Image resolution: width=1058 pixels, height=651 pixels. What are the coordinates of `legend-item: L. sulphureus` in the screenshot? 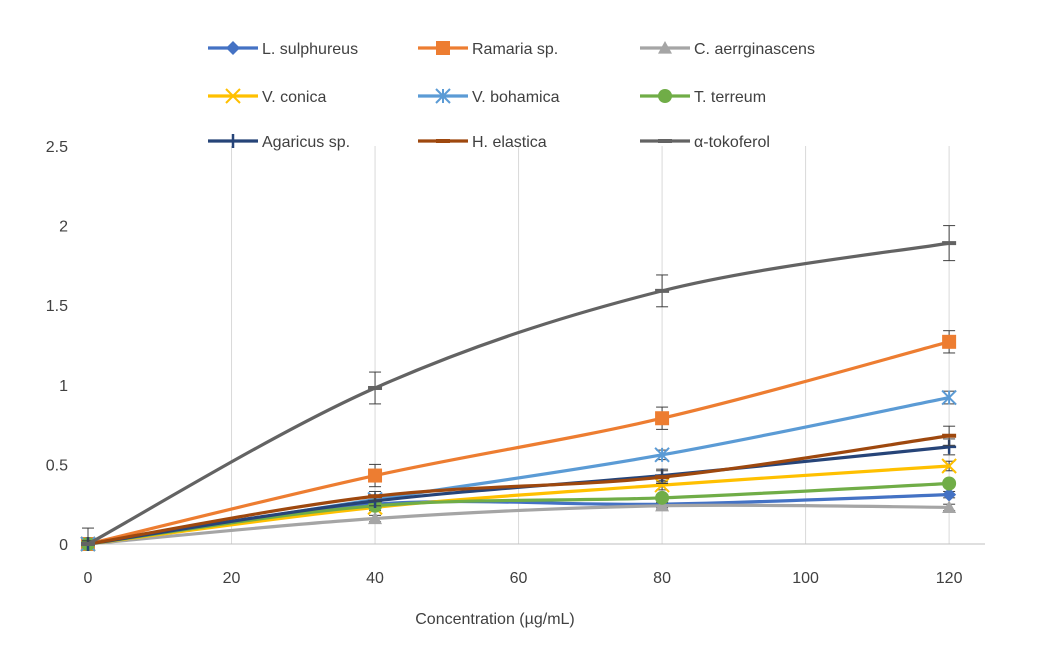 It's located at (283, 49).